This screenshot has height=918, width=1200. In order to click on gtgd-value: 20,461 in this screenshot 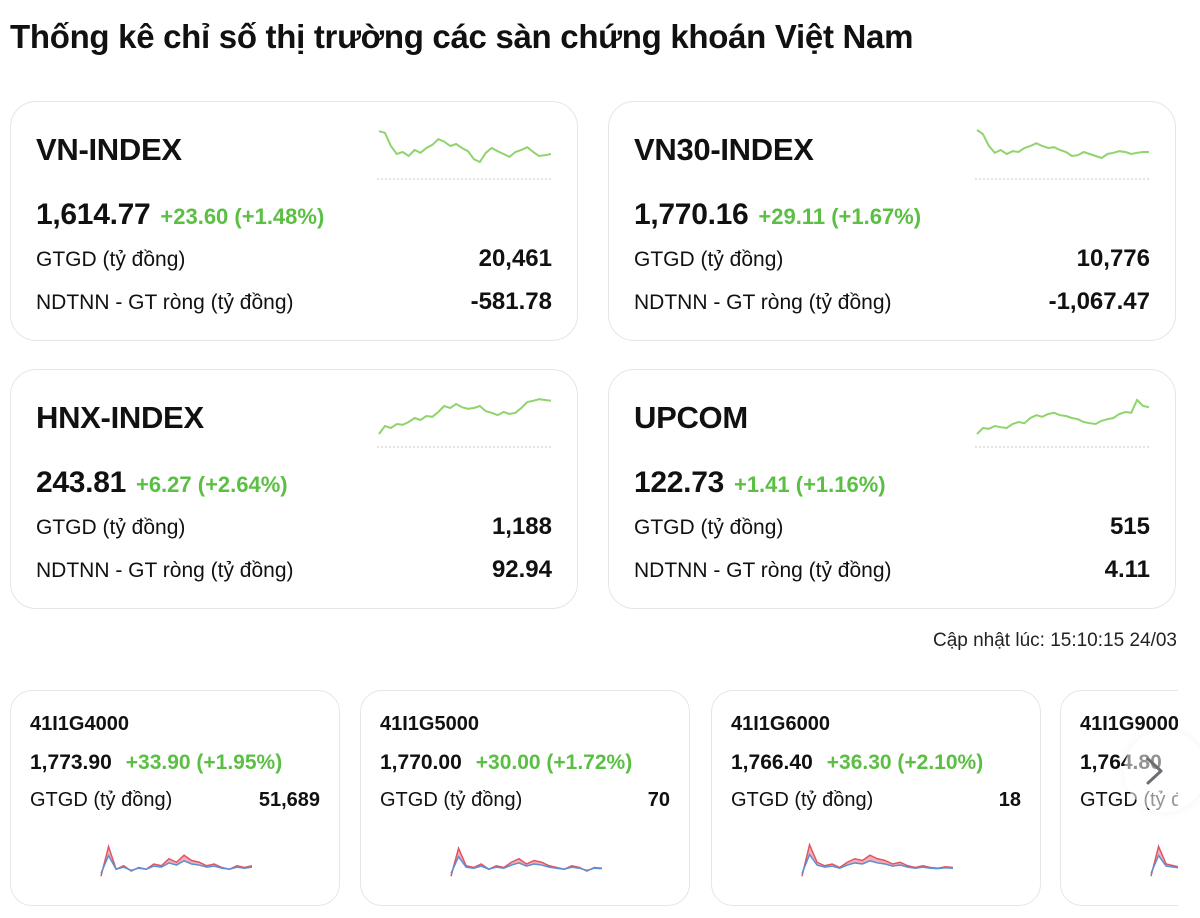, I will do `click(515, 258)`.